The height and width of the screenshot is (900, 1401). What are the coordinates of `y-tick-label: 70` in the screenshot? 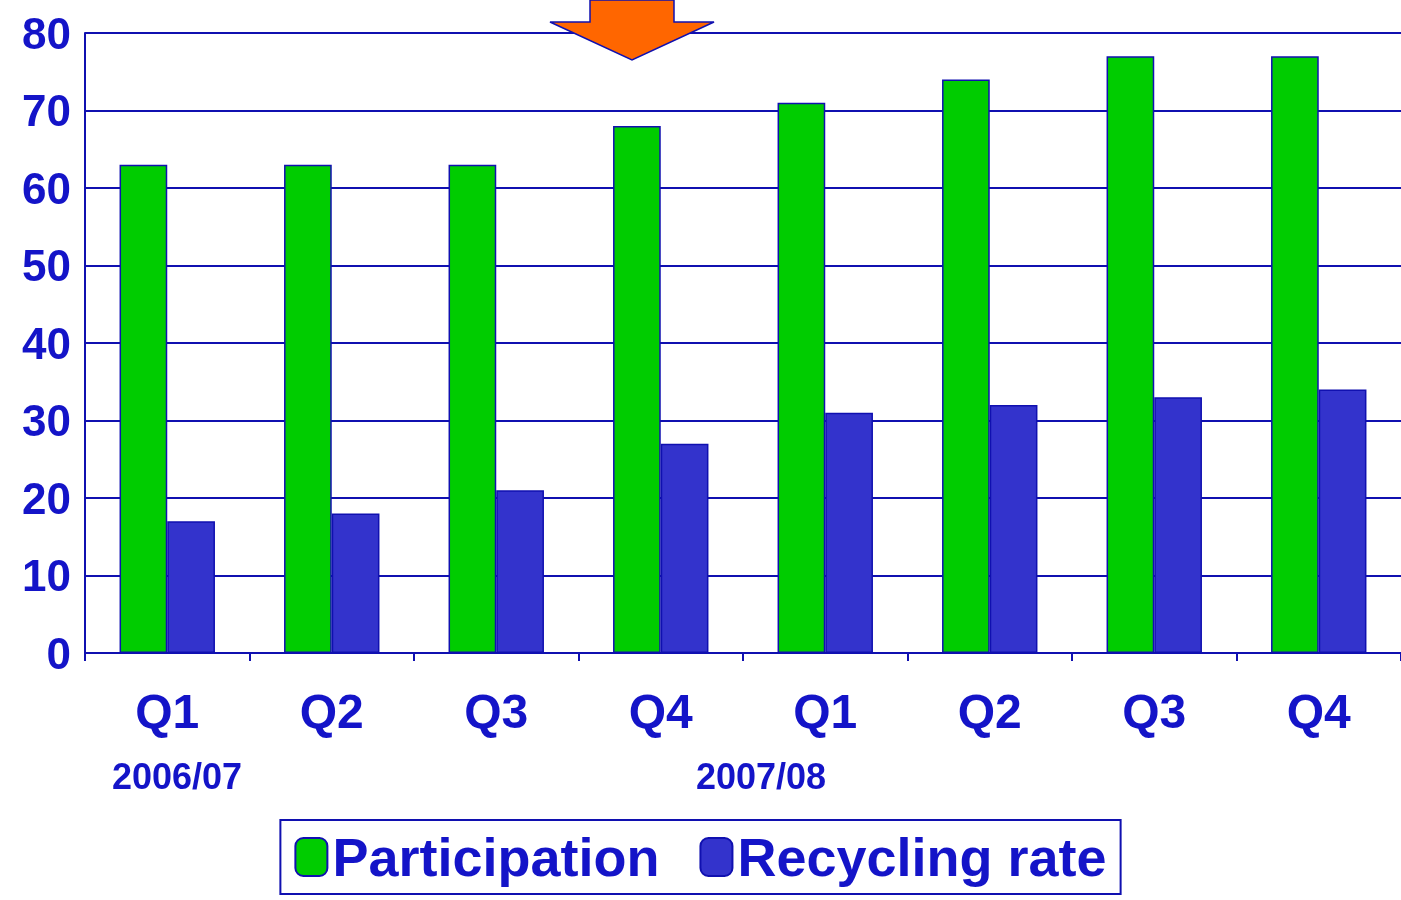 It's located at (46, 110).